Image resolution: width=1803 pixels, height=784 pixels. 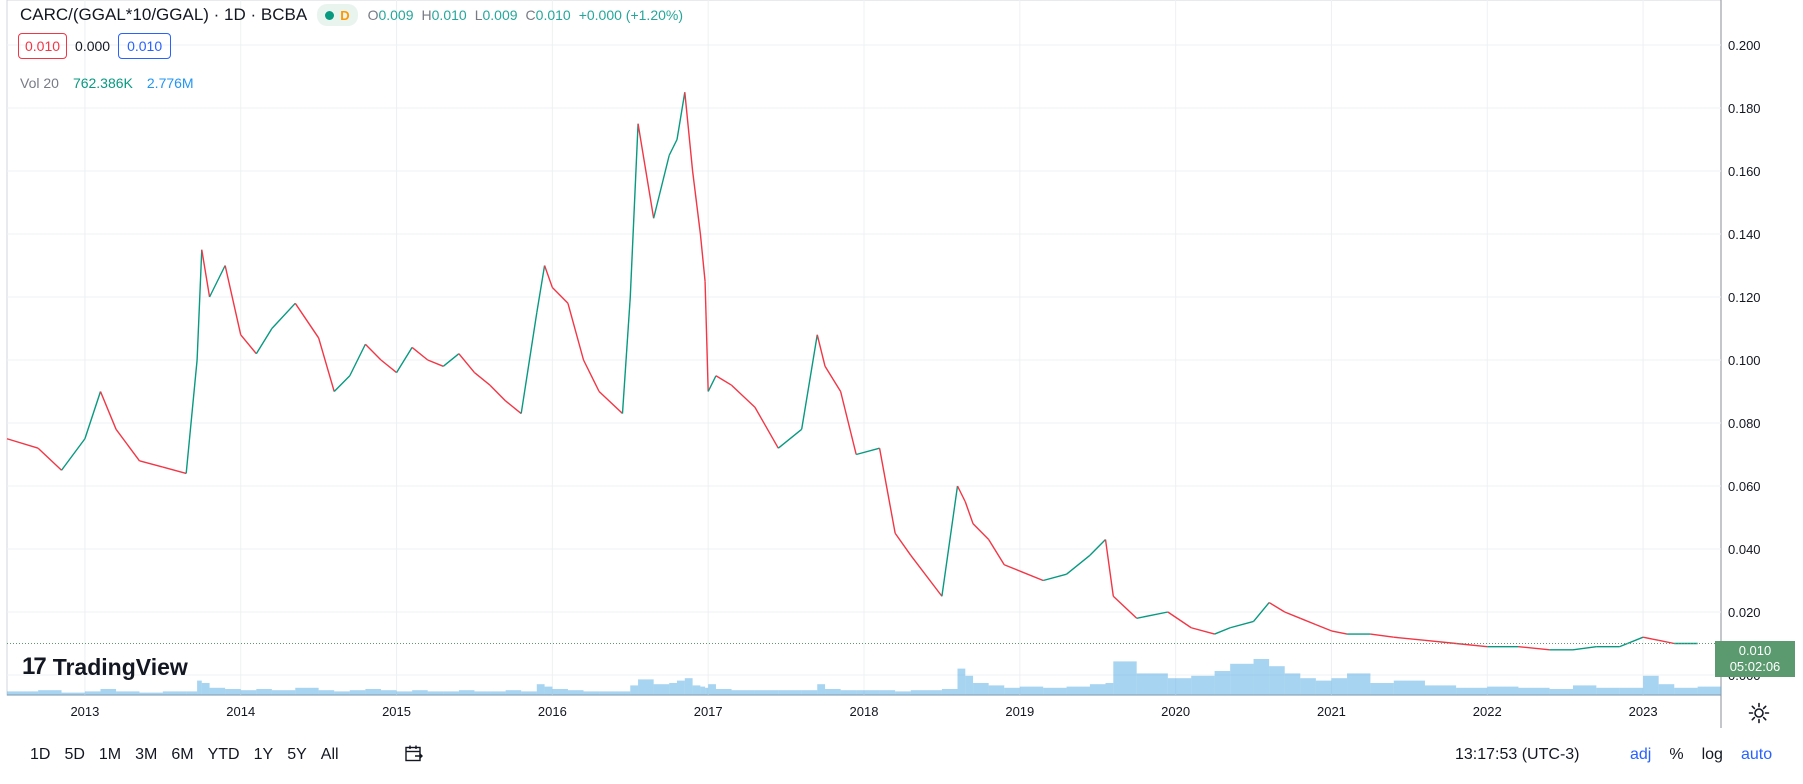 What do you see at coordinates (329, 754) in the screenshot?
I see `range-all-button: All` at bounding box center [329, 754].